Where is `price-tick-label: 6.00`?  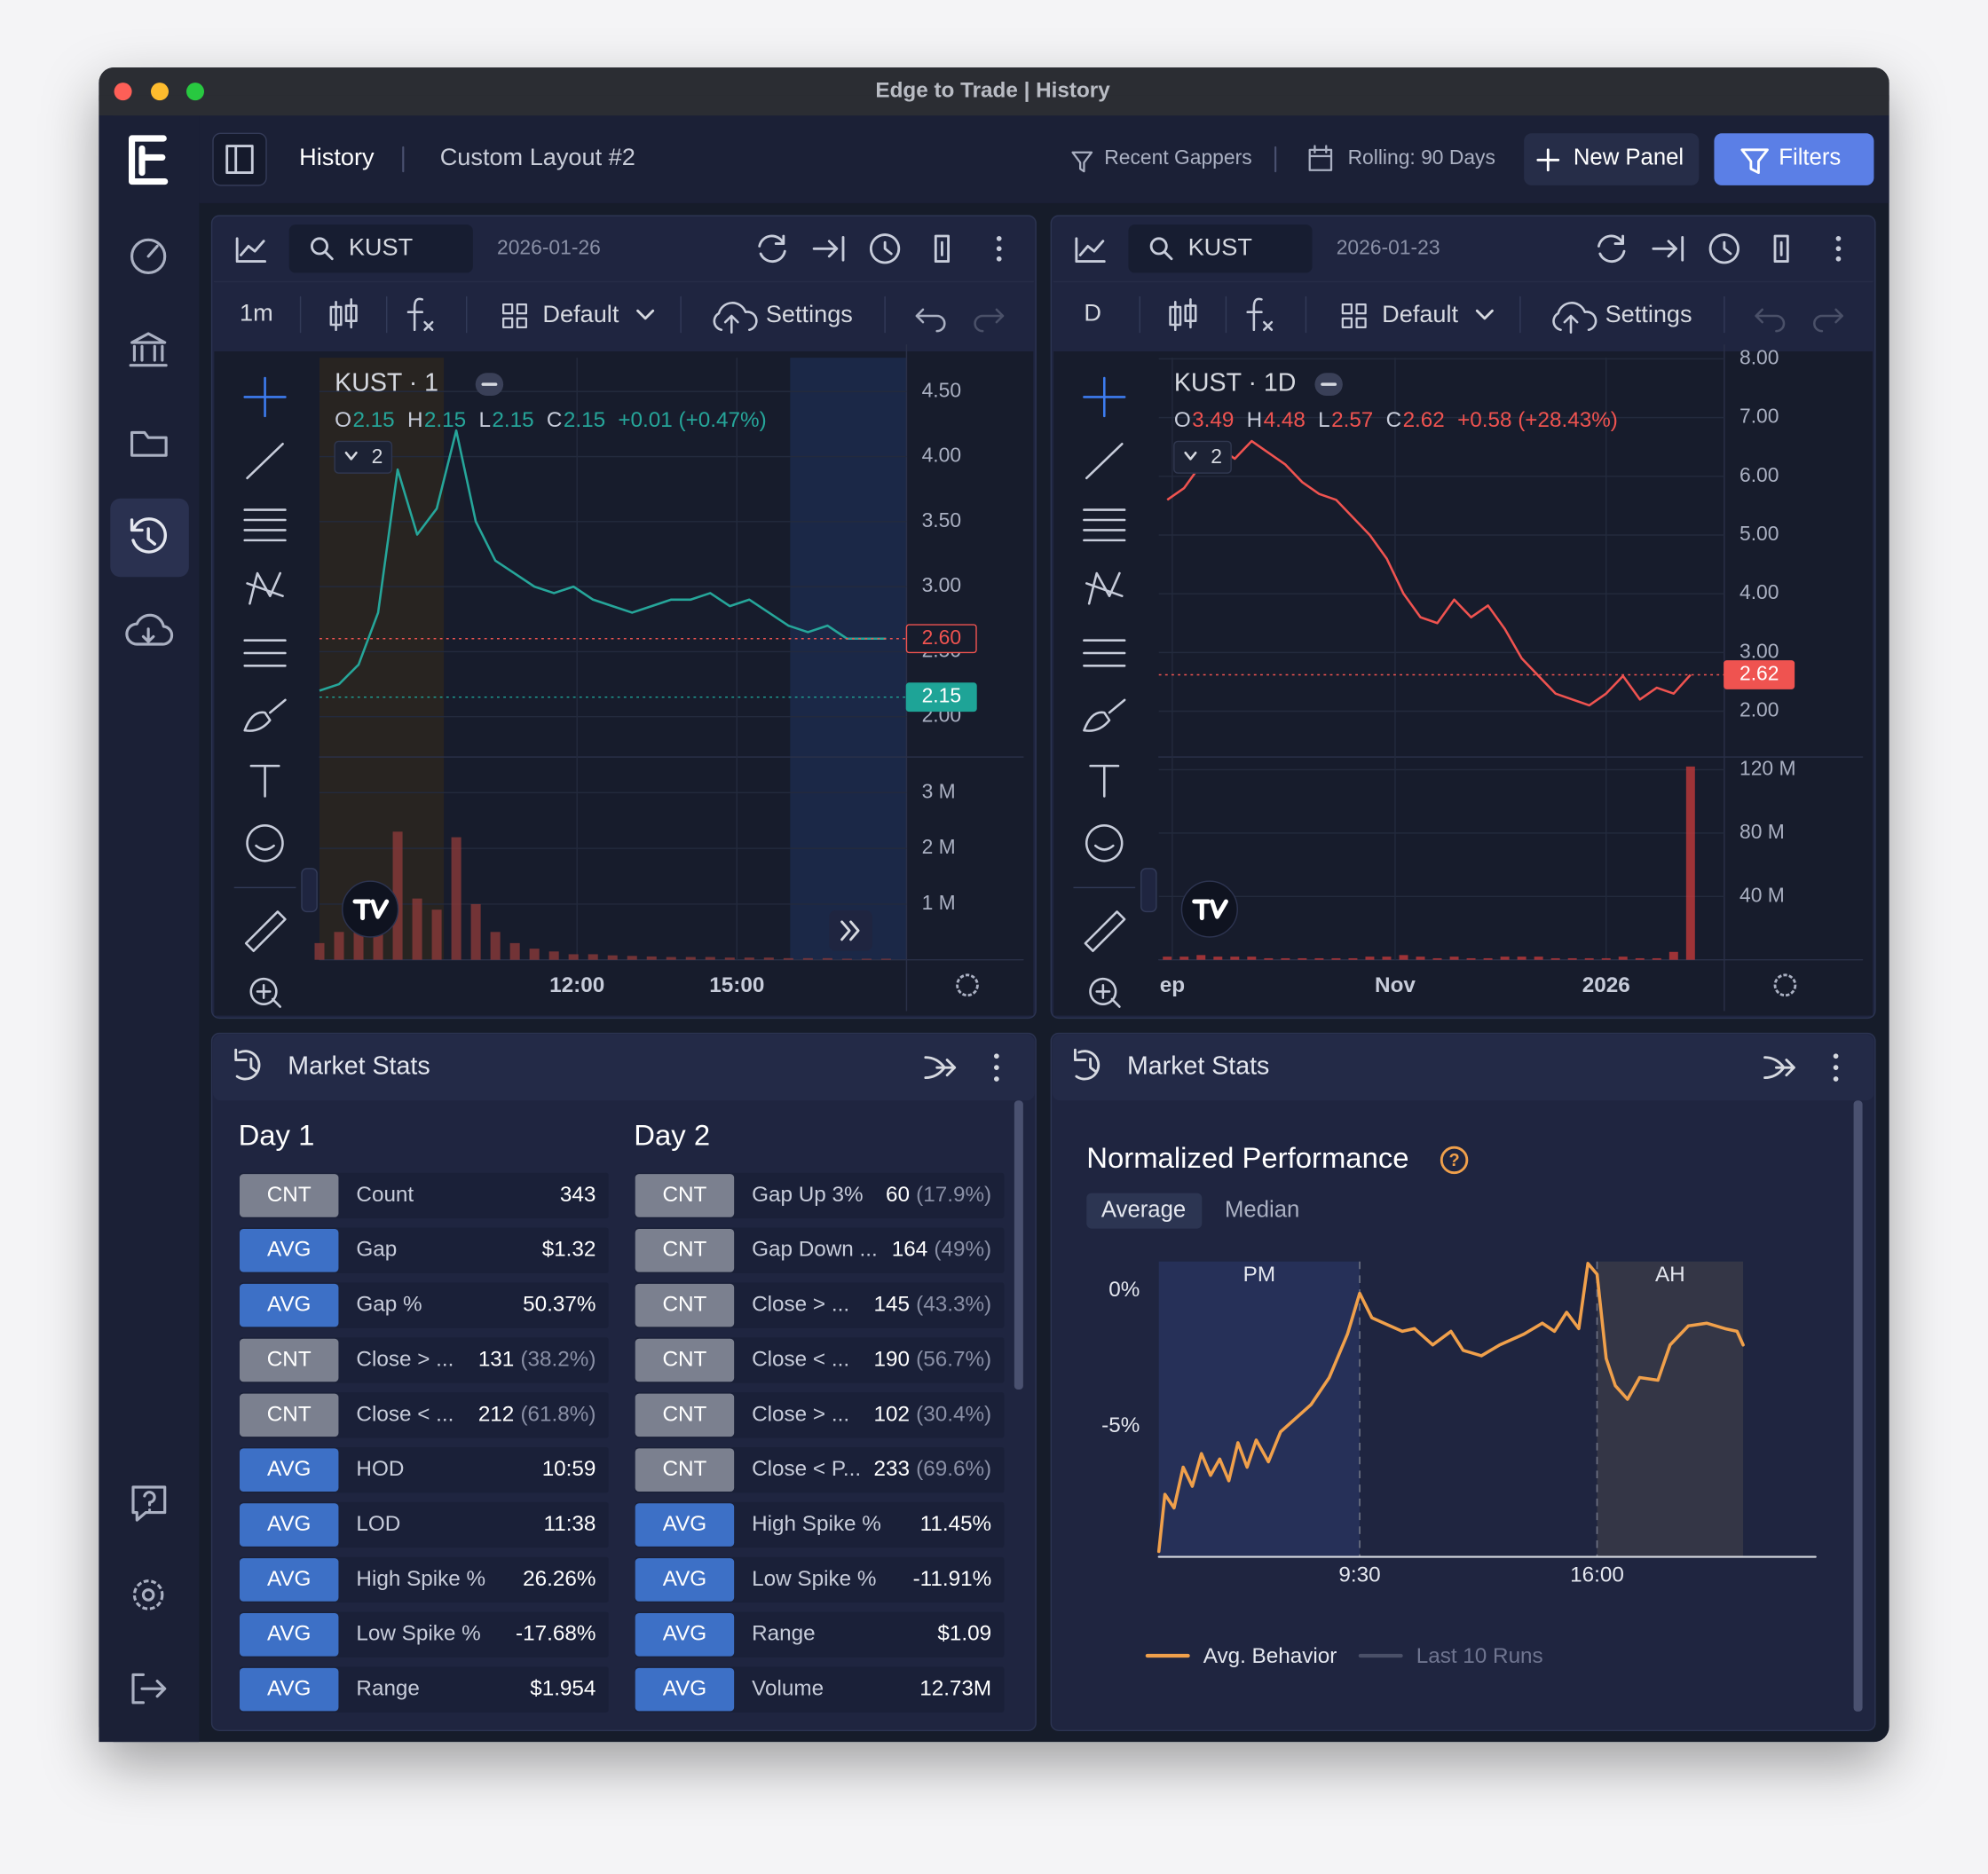
price-tick-label: 6.00 is located at coordinates (1759, 474).